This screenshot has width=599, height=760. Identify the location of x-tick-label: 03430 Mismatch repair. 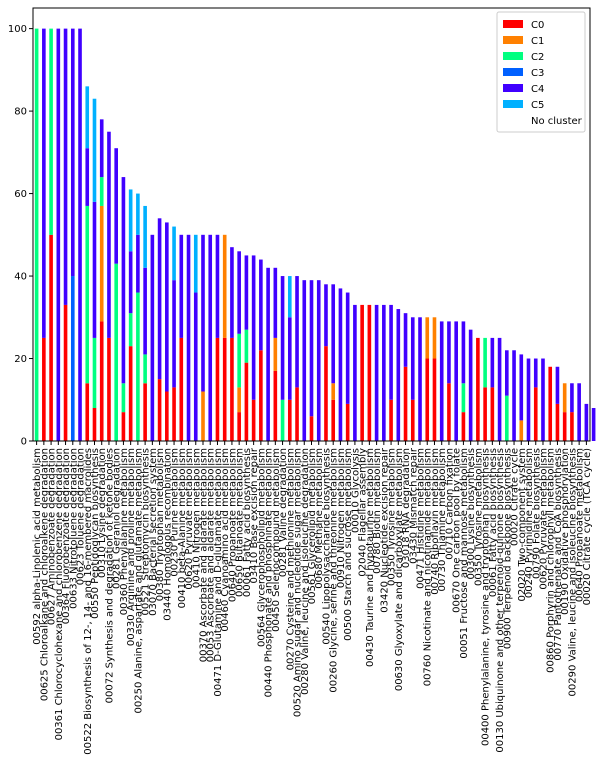
(413, 505).